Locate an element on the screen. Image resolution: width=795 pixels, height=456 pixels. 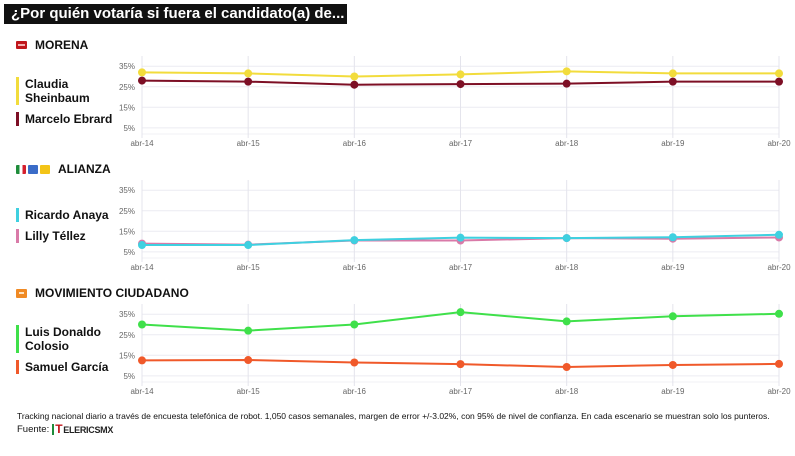
legend-item-colosio: Luis Donaldo Colosio is located at coordinates (65, 339).